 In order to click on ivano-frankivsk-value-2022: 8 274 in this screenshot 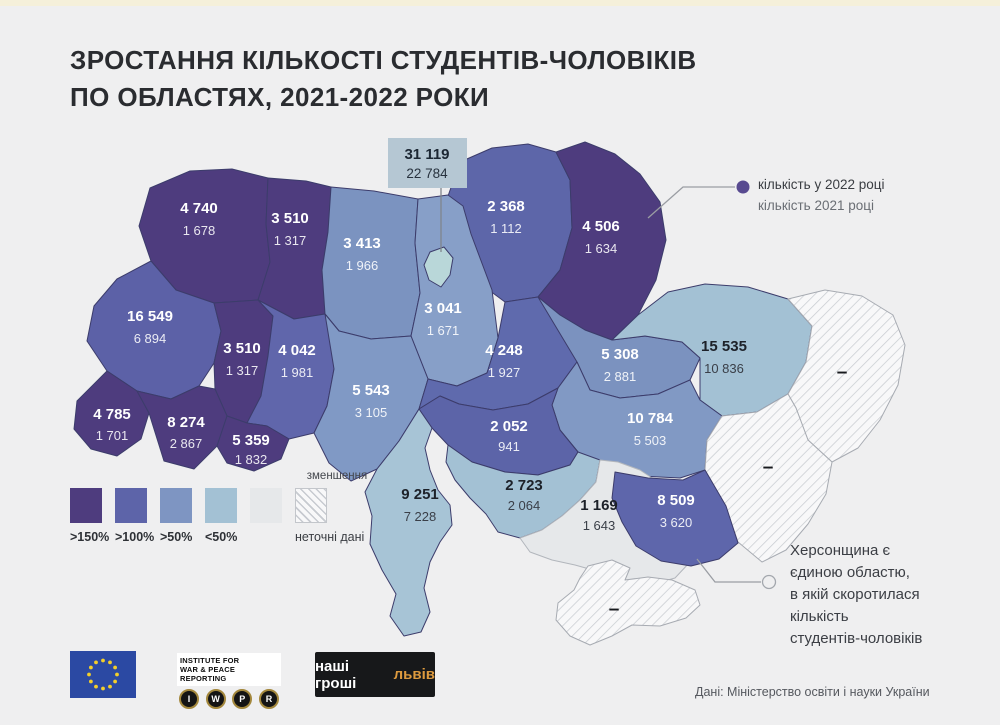, I will do `click(186, 422)`.